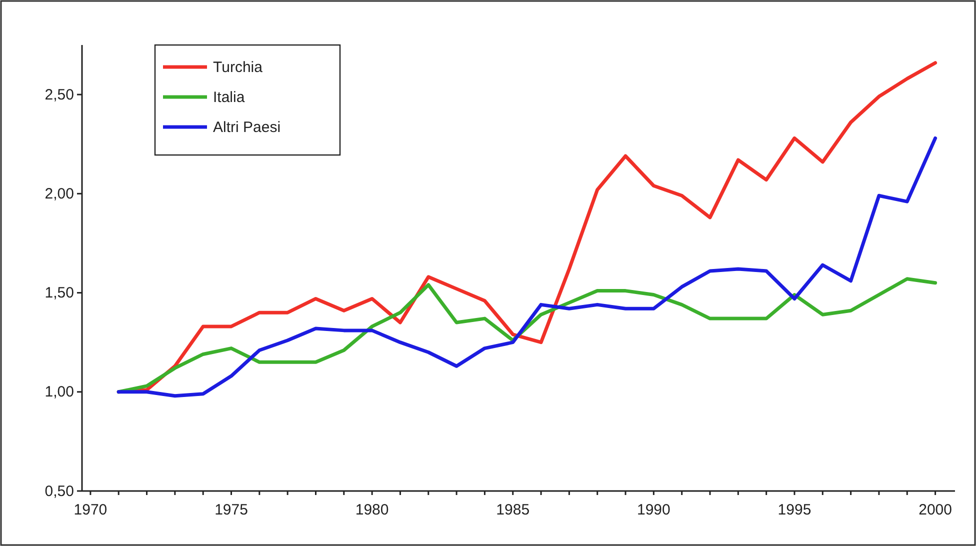 The height and width of the screenshot is (546, 976). What do you see at coordinates (372, 510) in the screenshot?
I see `x-tick-label: 1980` at bounding box center [372, 510].